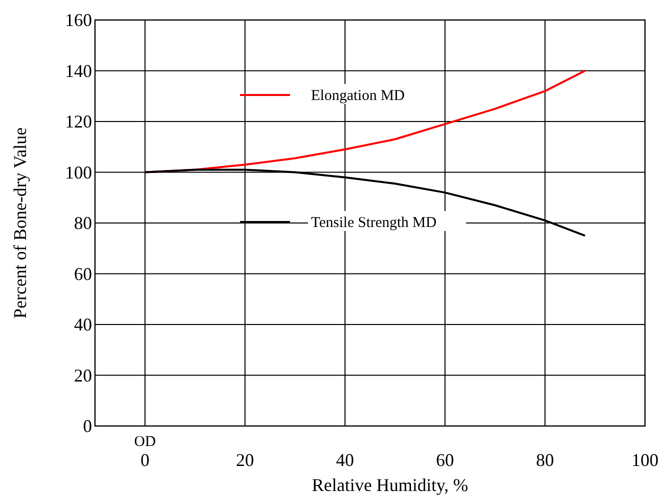  What do you see at coordinates (645, 460) in the screenshot?
I see `x-tick-label: 100` at bounding box center [645, 460].